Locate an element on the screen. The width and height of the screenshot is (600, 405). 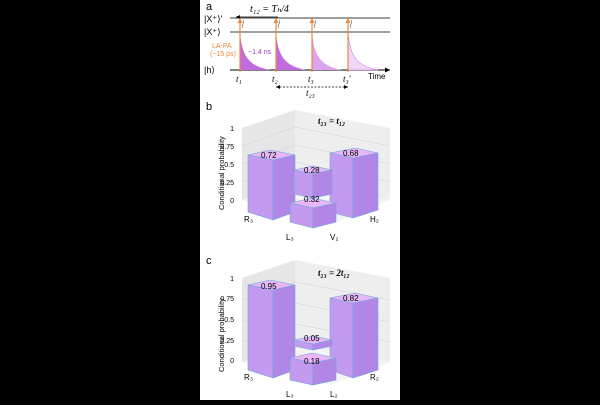
state-x-prime: |X⁺⟩' is located at coordinates (213, 19).